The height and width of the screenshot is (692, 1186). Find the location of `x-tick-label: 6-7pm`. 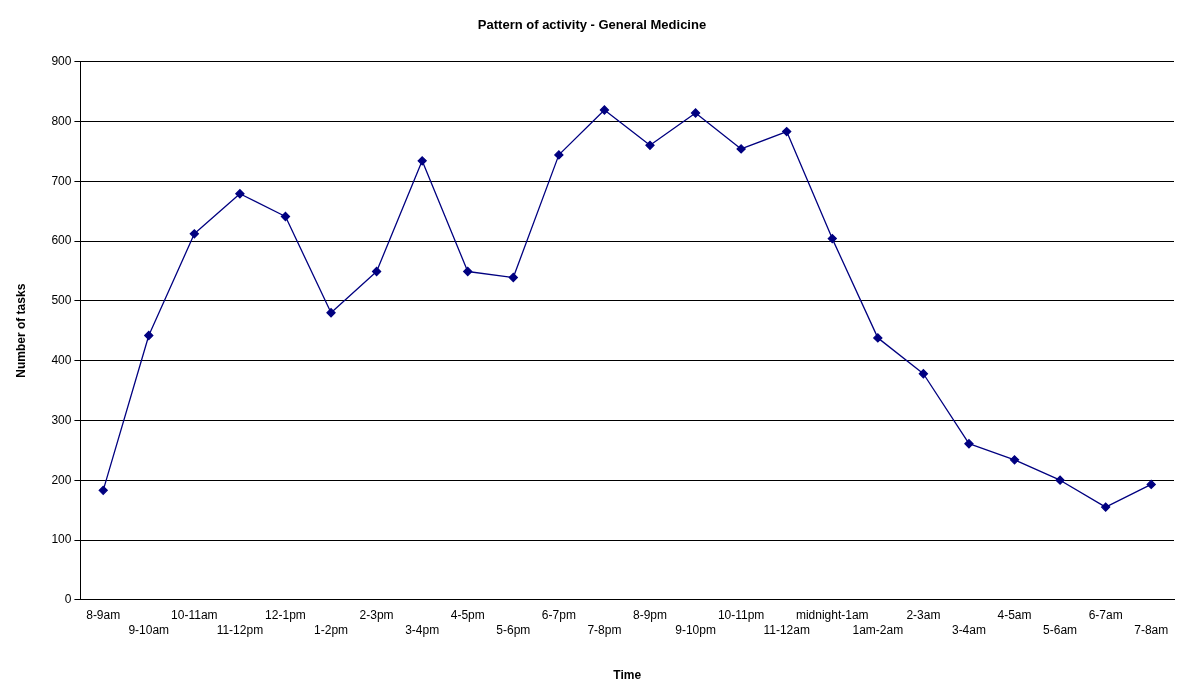

x-tick-label: 6-7pm is located at coordinates (558, 615).